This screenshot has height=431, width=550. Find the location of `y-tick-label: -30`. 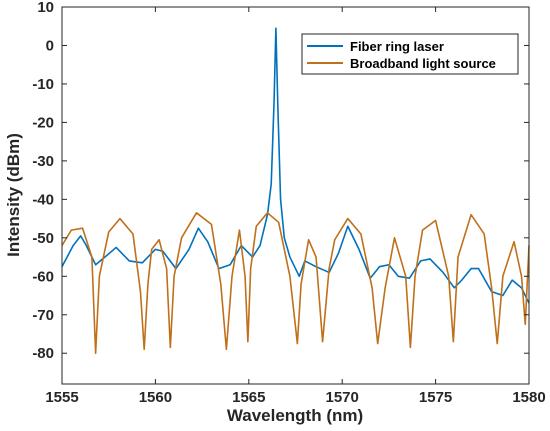

y-tick-label: -30 is located at coordinates (43, 161).